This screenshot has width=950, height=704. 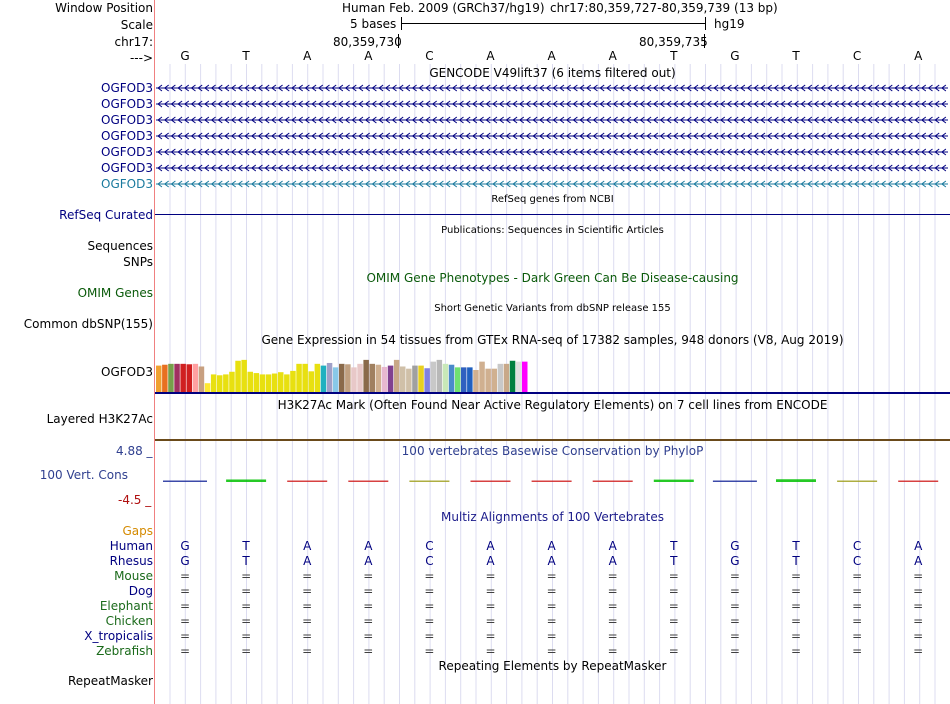 What do you see at coordinates (110, 681) in the screenshot?
I see `repeatmasker-track-label: RepeatMasker` at bounding box center [110, 681].